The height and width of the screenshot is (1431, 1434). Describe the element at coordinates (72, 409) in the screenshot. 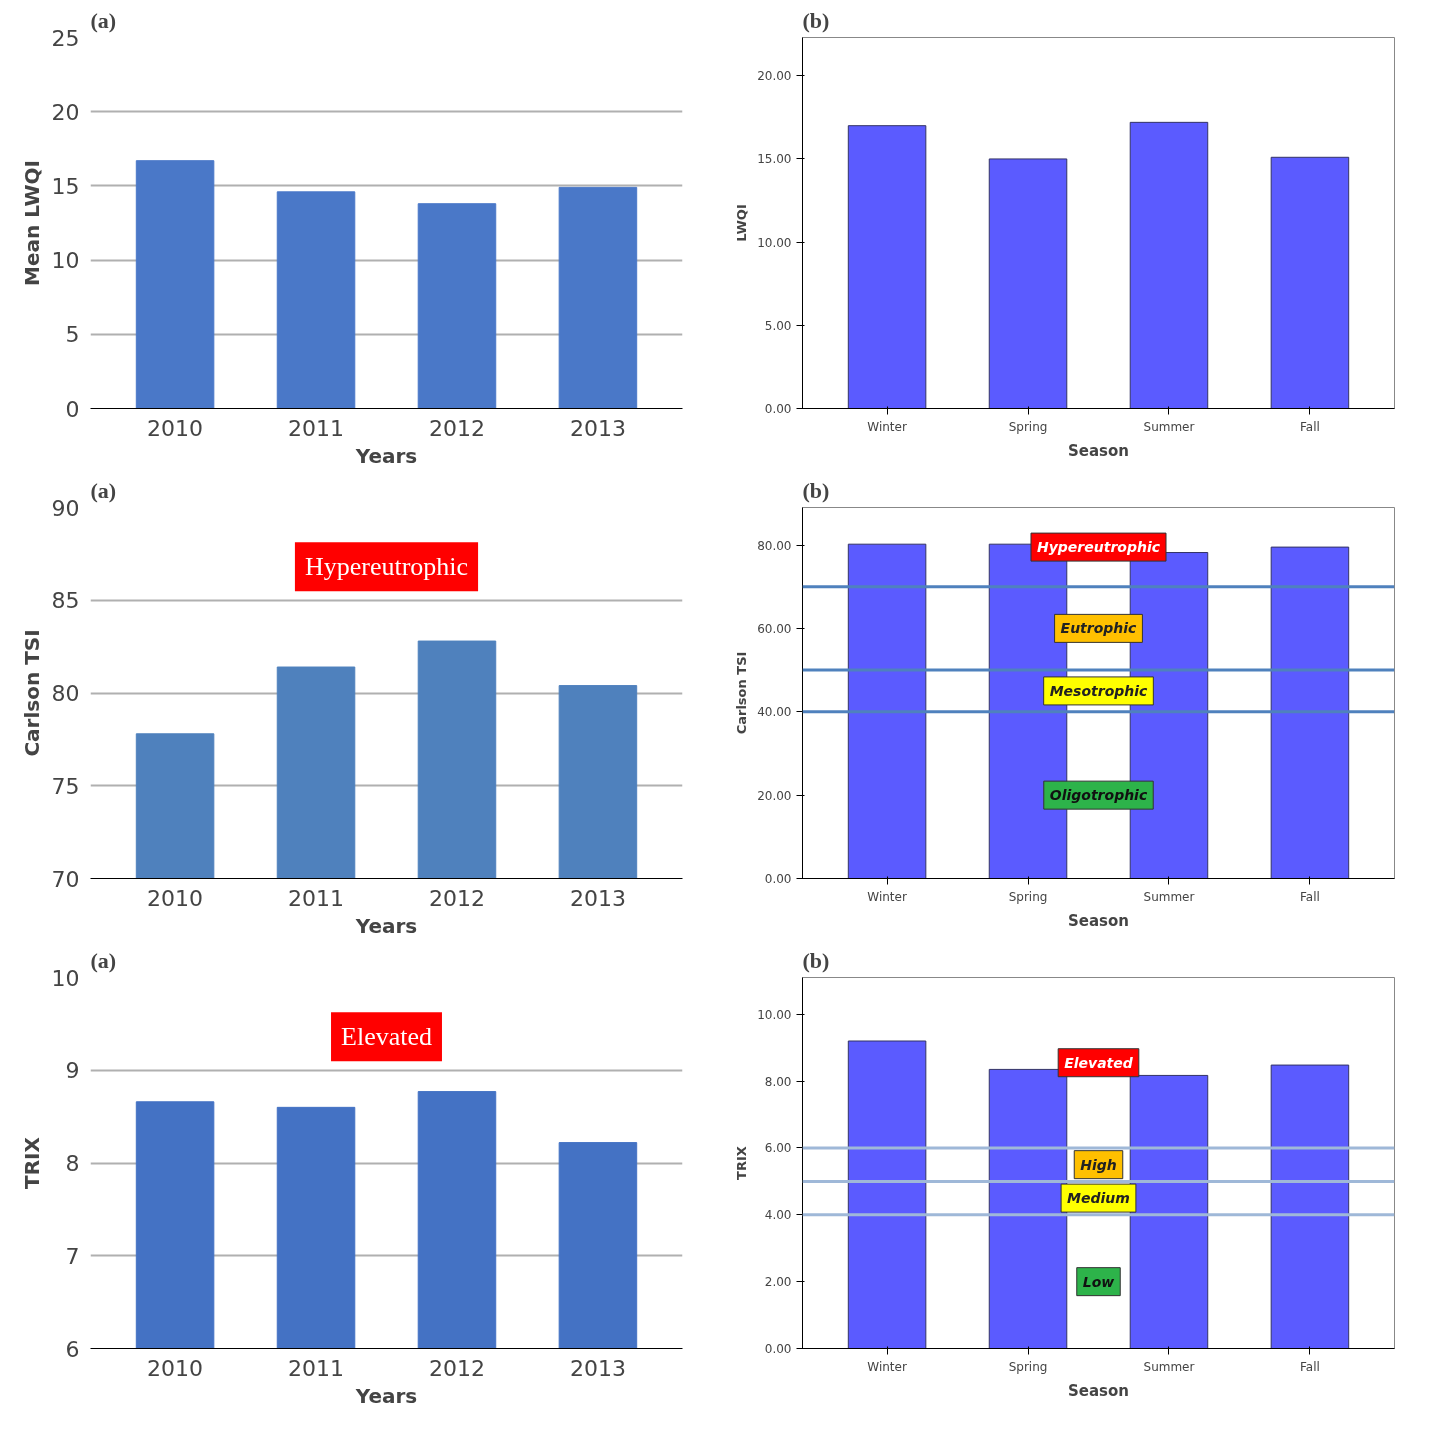

I see `y-tick-label: 0` at that location.